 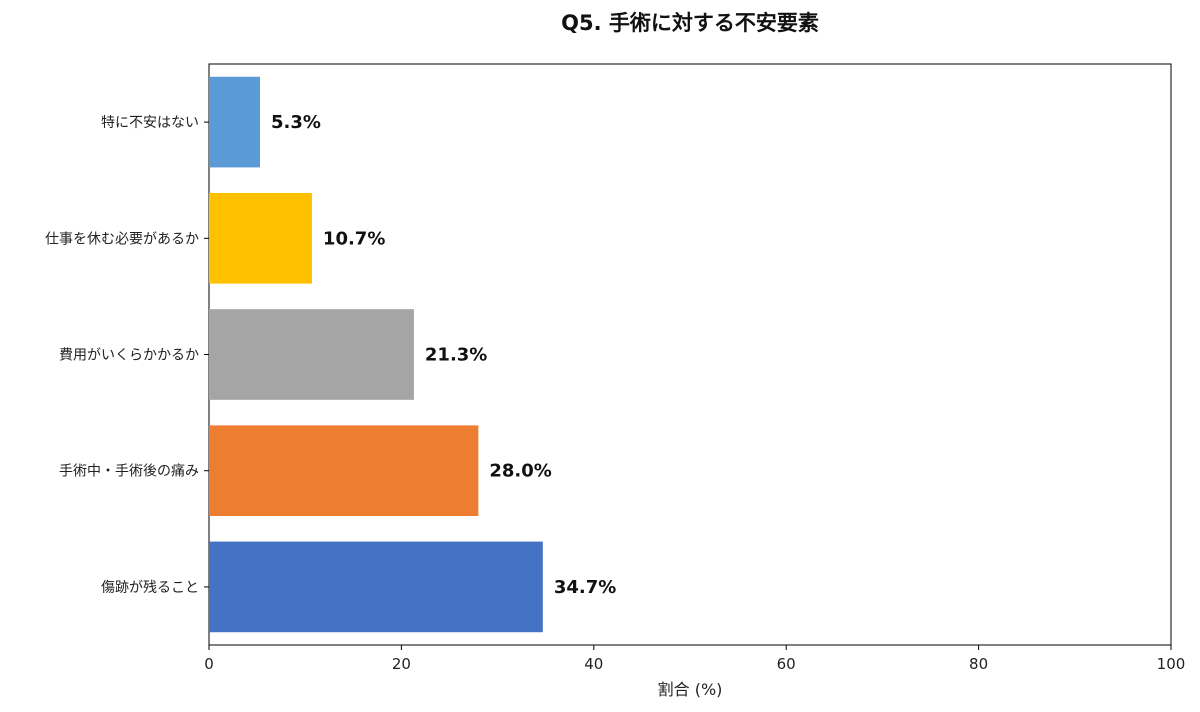 I want to click on category-label-4: 手術中・手術後の痛み, so click(x=129, y=471).